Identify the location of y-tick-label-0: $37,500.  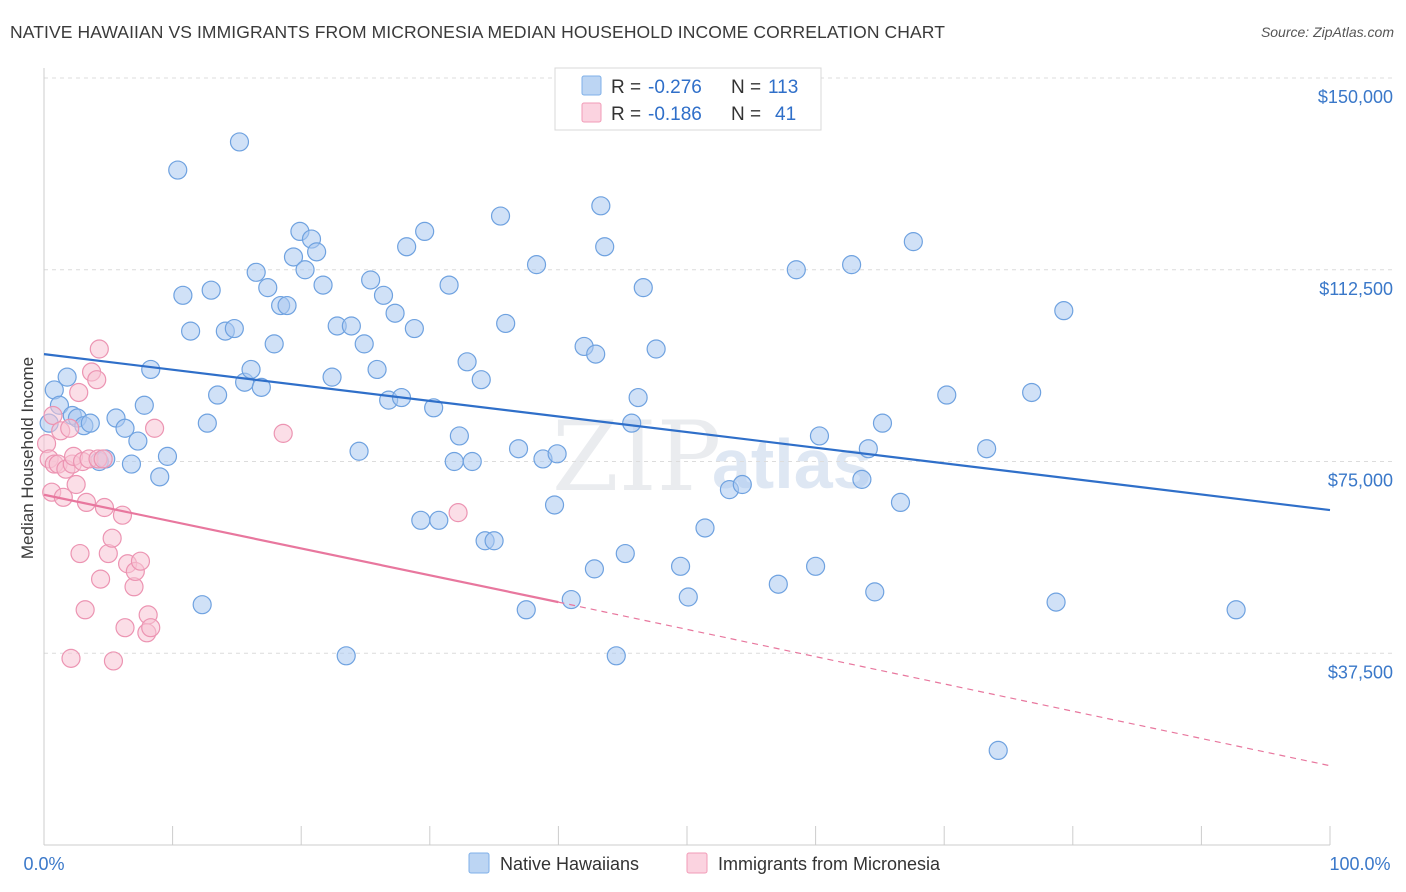
(1360, 672).